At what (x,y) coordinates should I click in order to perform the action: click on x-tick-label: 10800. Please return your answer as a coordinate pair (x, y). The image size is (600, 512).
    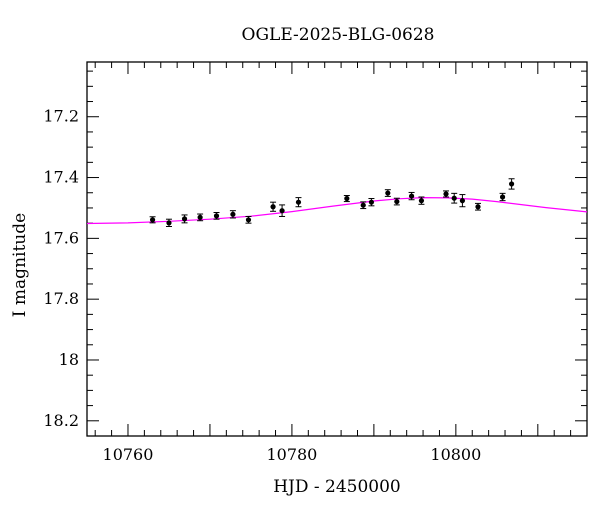
    Looking at the image, I should click on (455, 454).